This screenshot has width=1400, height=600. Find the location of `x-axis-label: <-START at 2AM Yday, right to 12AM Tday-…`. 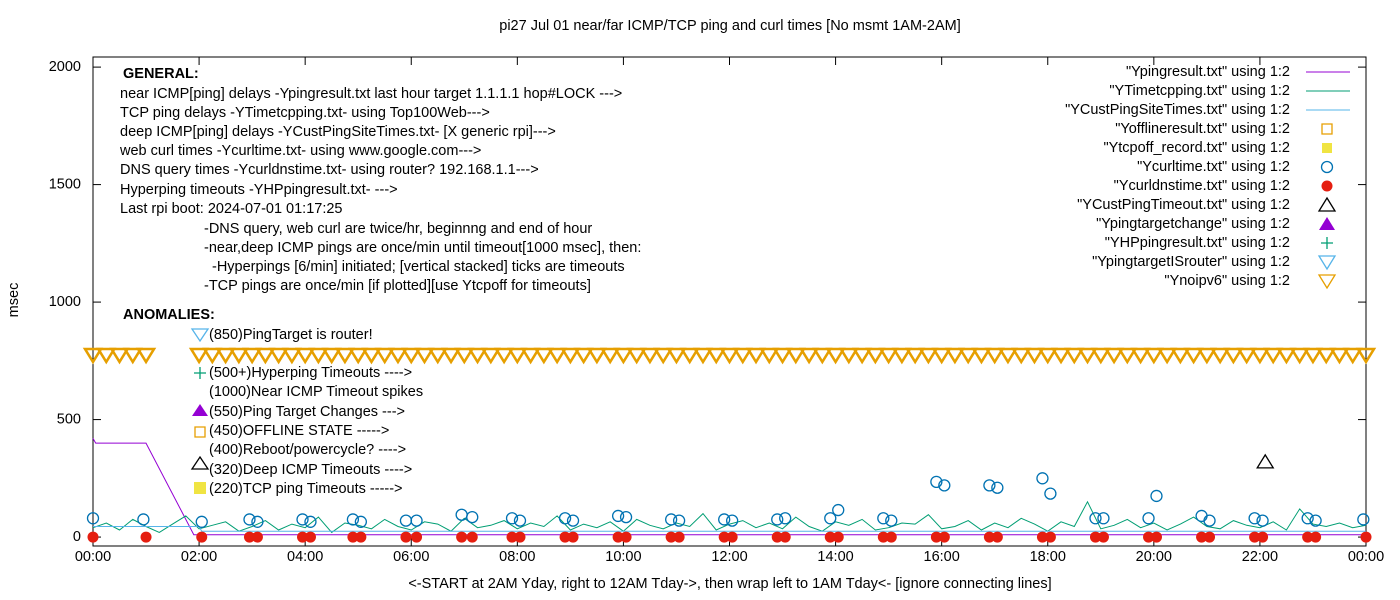

x-axis-label: <-START at 2AM Yday, right to 12AM Tday-… is located at coordinates (729, 584).